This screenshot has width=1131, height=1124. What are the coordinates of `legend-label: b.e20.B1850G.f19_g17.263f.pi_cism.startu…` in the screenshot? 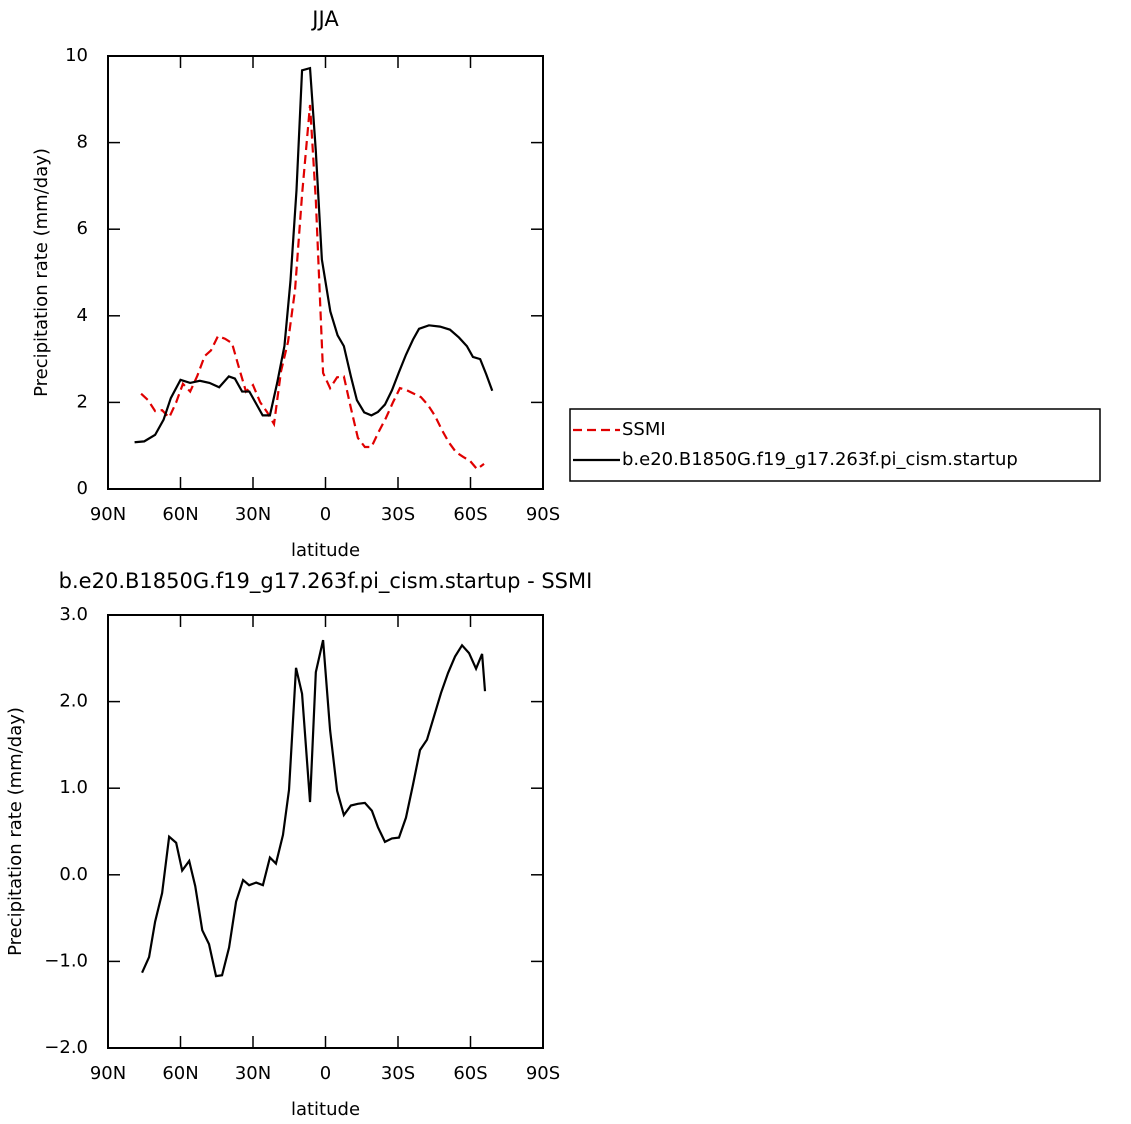 It's located at (820, 459).